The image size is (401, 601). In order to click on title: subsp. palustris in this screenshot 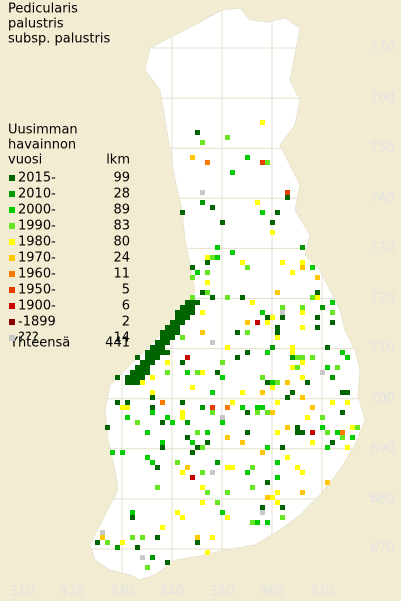, I will do `click(59, 39)`.